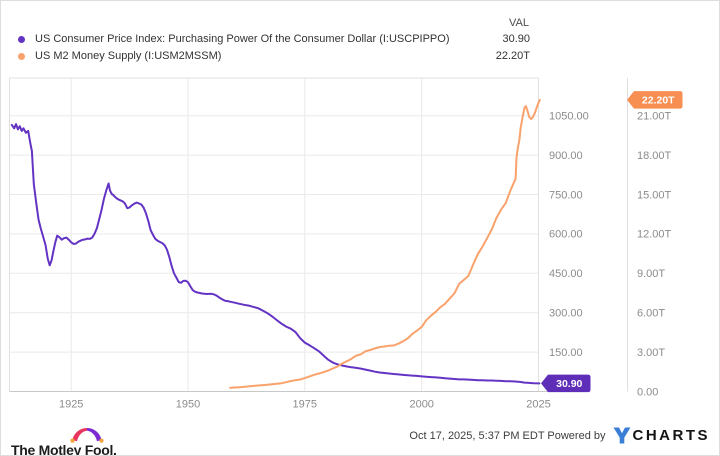 The width and height of the screenshot is (720, 456). I want to click on timestamp-powered-by: Oct 17, 2025, 5:37 PM EDT Powered by, so click(507, 435).